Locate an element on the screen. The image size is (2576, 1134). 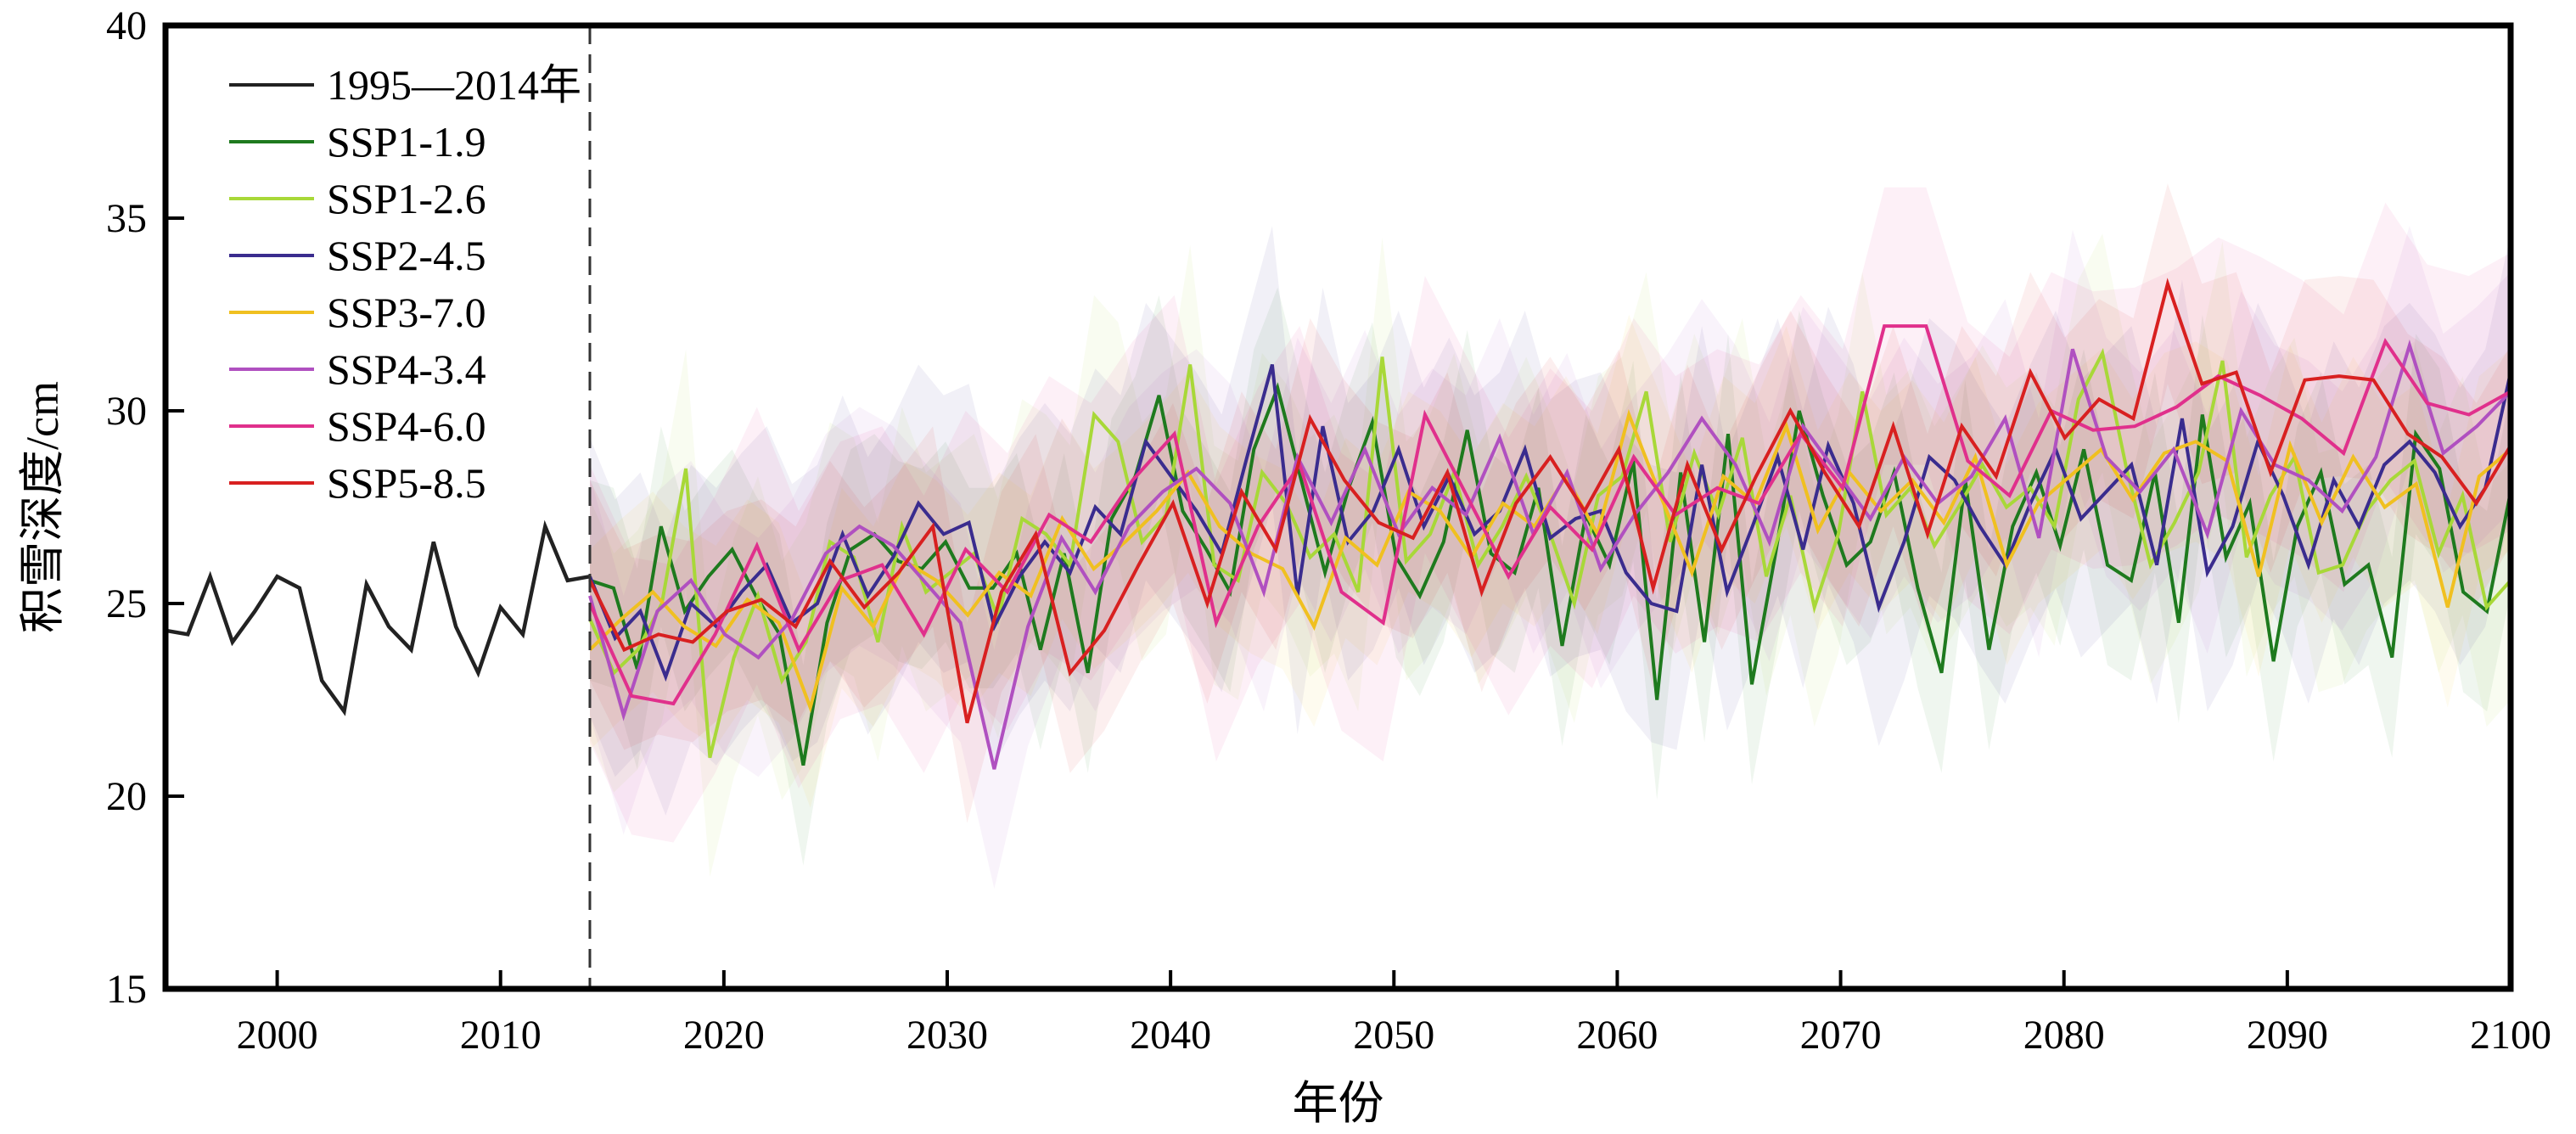
y-tick-label-25: 25 is located at coordinates (126, 603).